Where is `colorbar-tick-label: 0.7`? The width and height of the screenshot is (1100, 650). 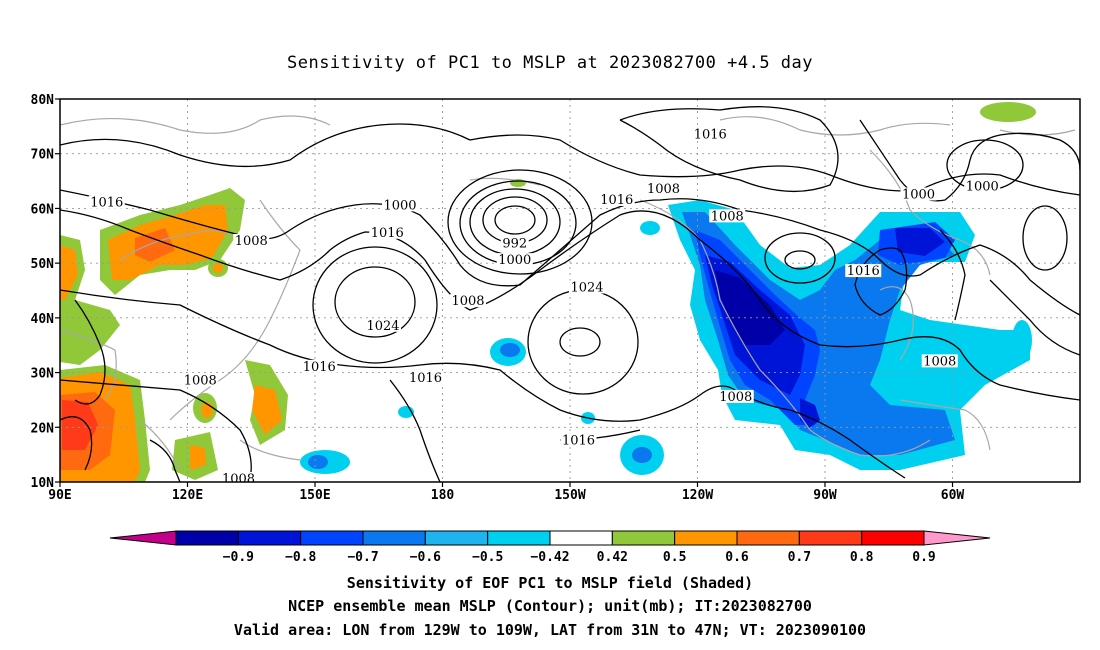 colorbar-tick-label: 0.7 is located at coordinates (799, 557).